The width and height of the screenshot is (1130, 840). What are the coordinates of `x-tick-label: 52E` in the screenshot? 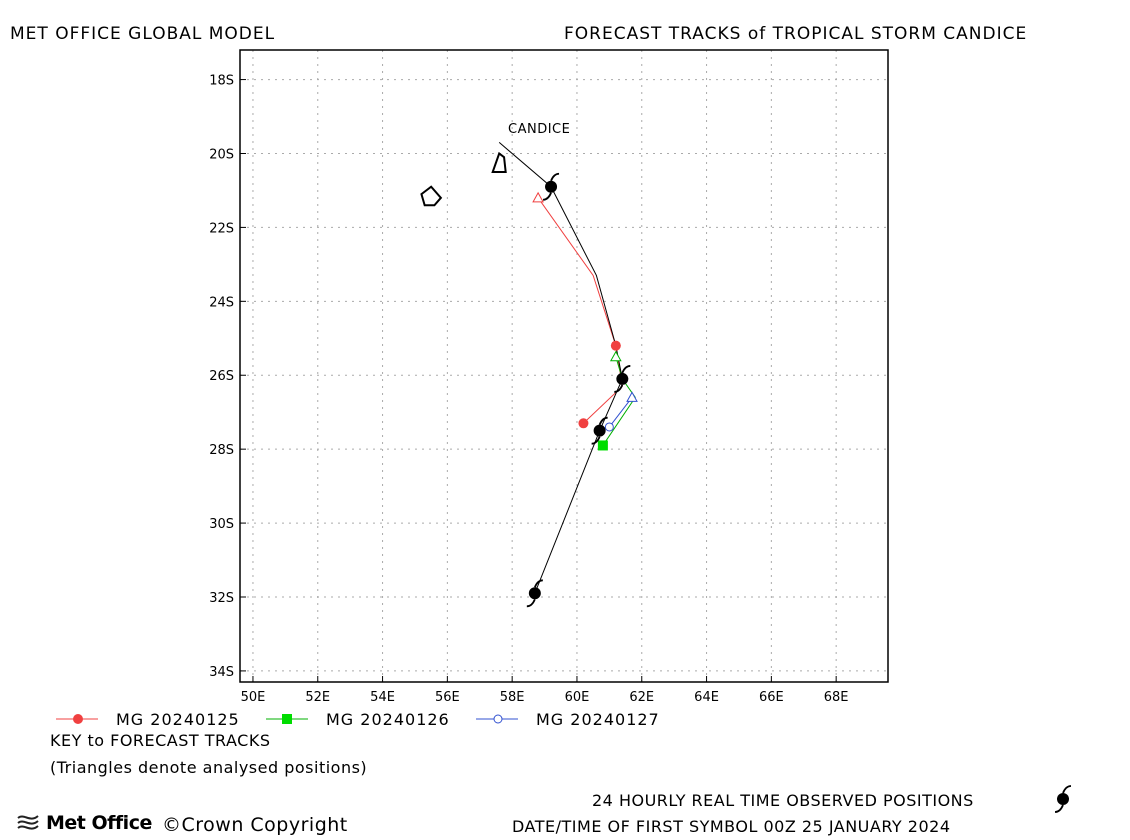 It's located at (317, 697).